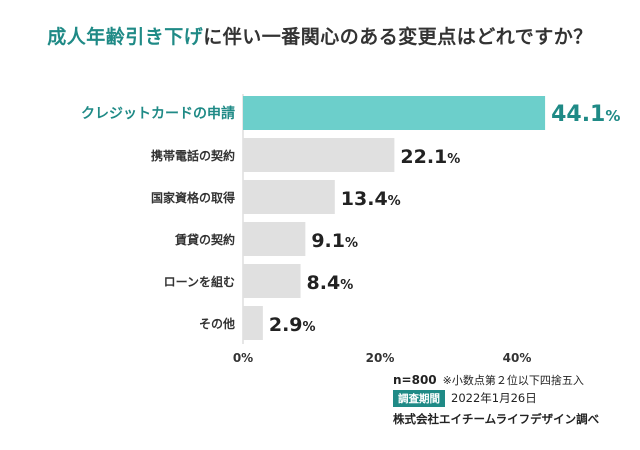 This screenshot has height=450, width=640. What do you see at coordinates (494, 398) in the screenshot?
I see `survey-period-value: 2022年1月26日` at bounding box center [494, 398].